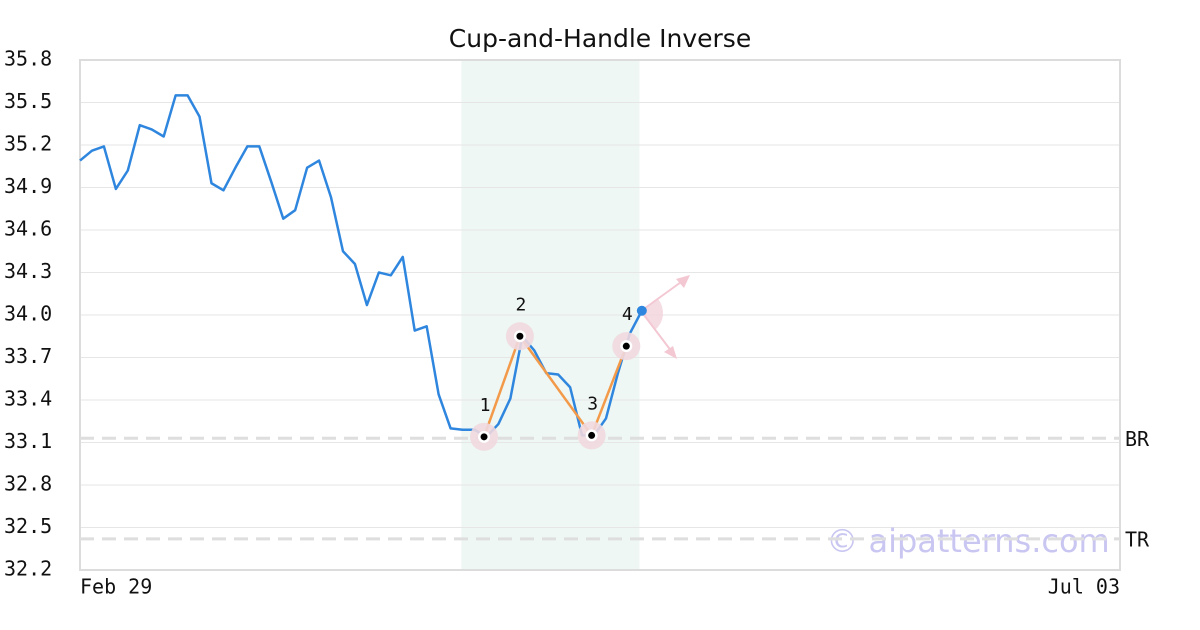 The height and width of the screenshot is (630, 1200). What do you see at coordinates (28, 101) in the screenshot?
I see `y-tick-label: 35.5` at bounding box center [28, 101].